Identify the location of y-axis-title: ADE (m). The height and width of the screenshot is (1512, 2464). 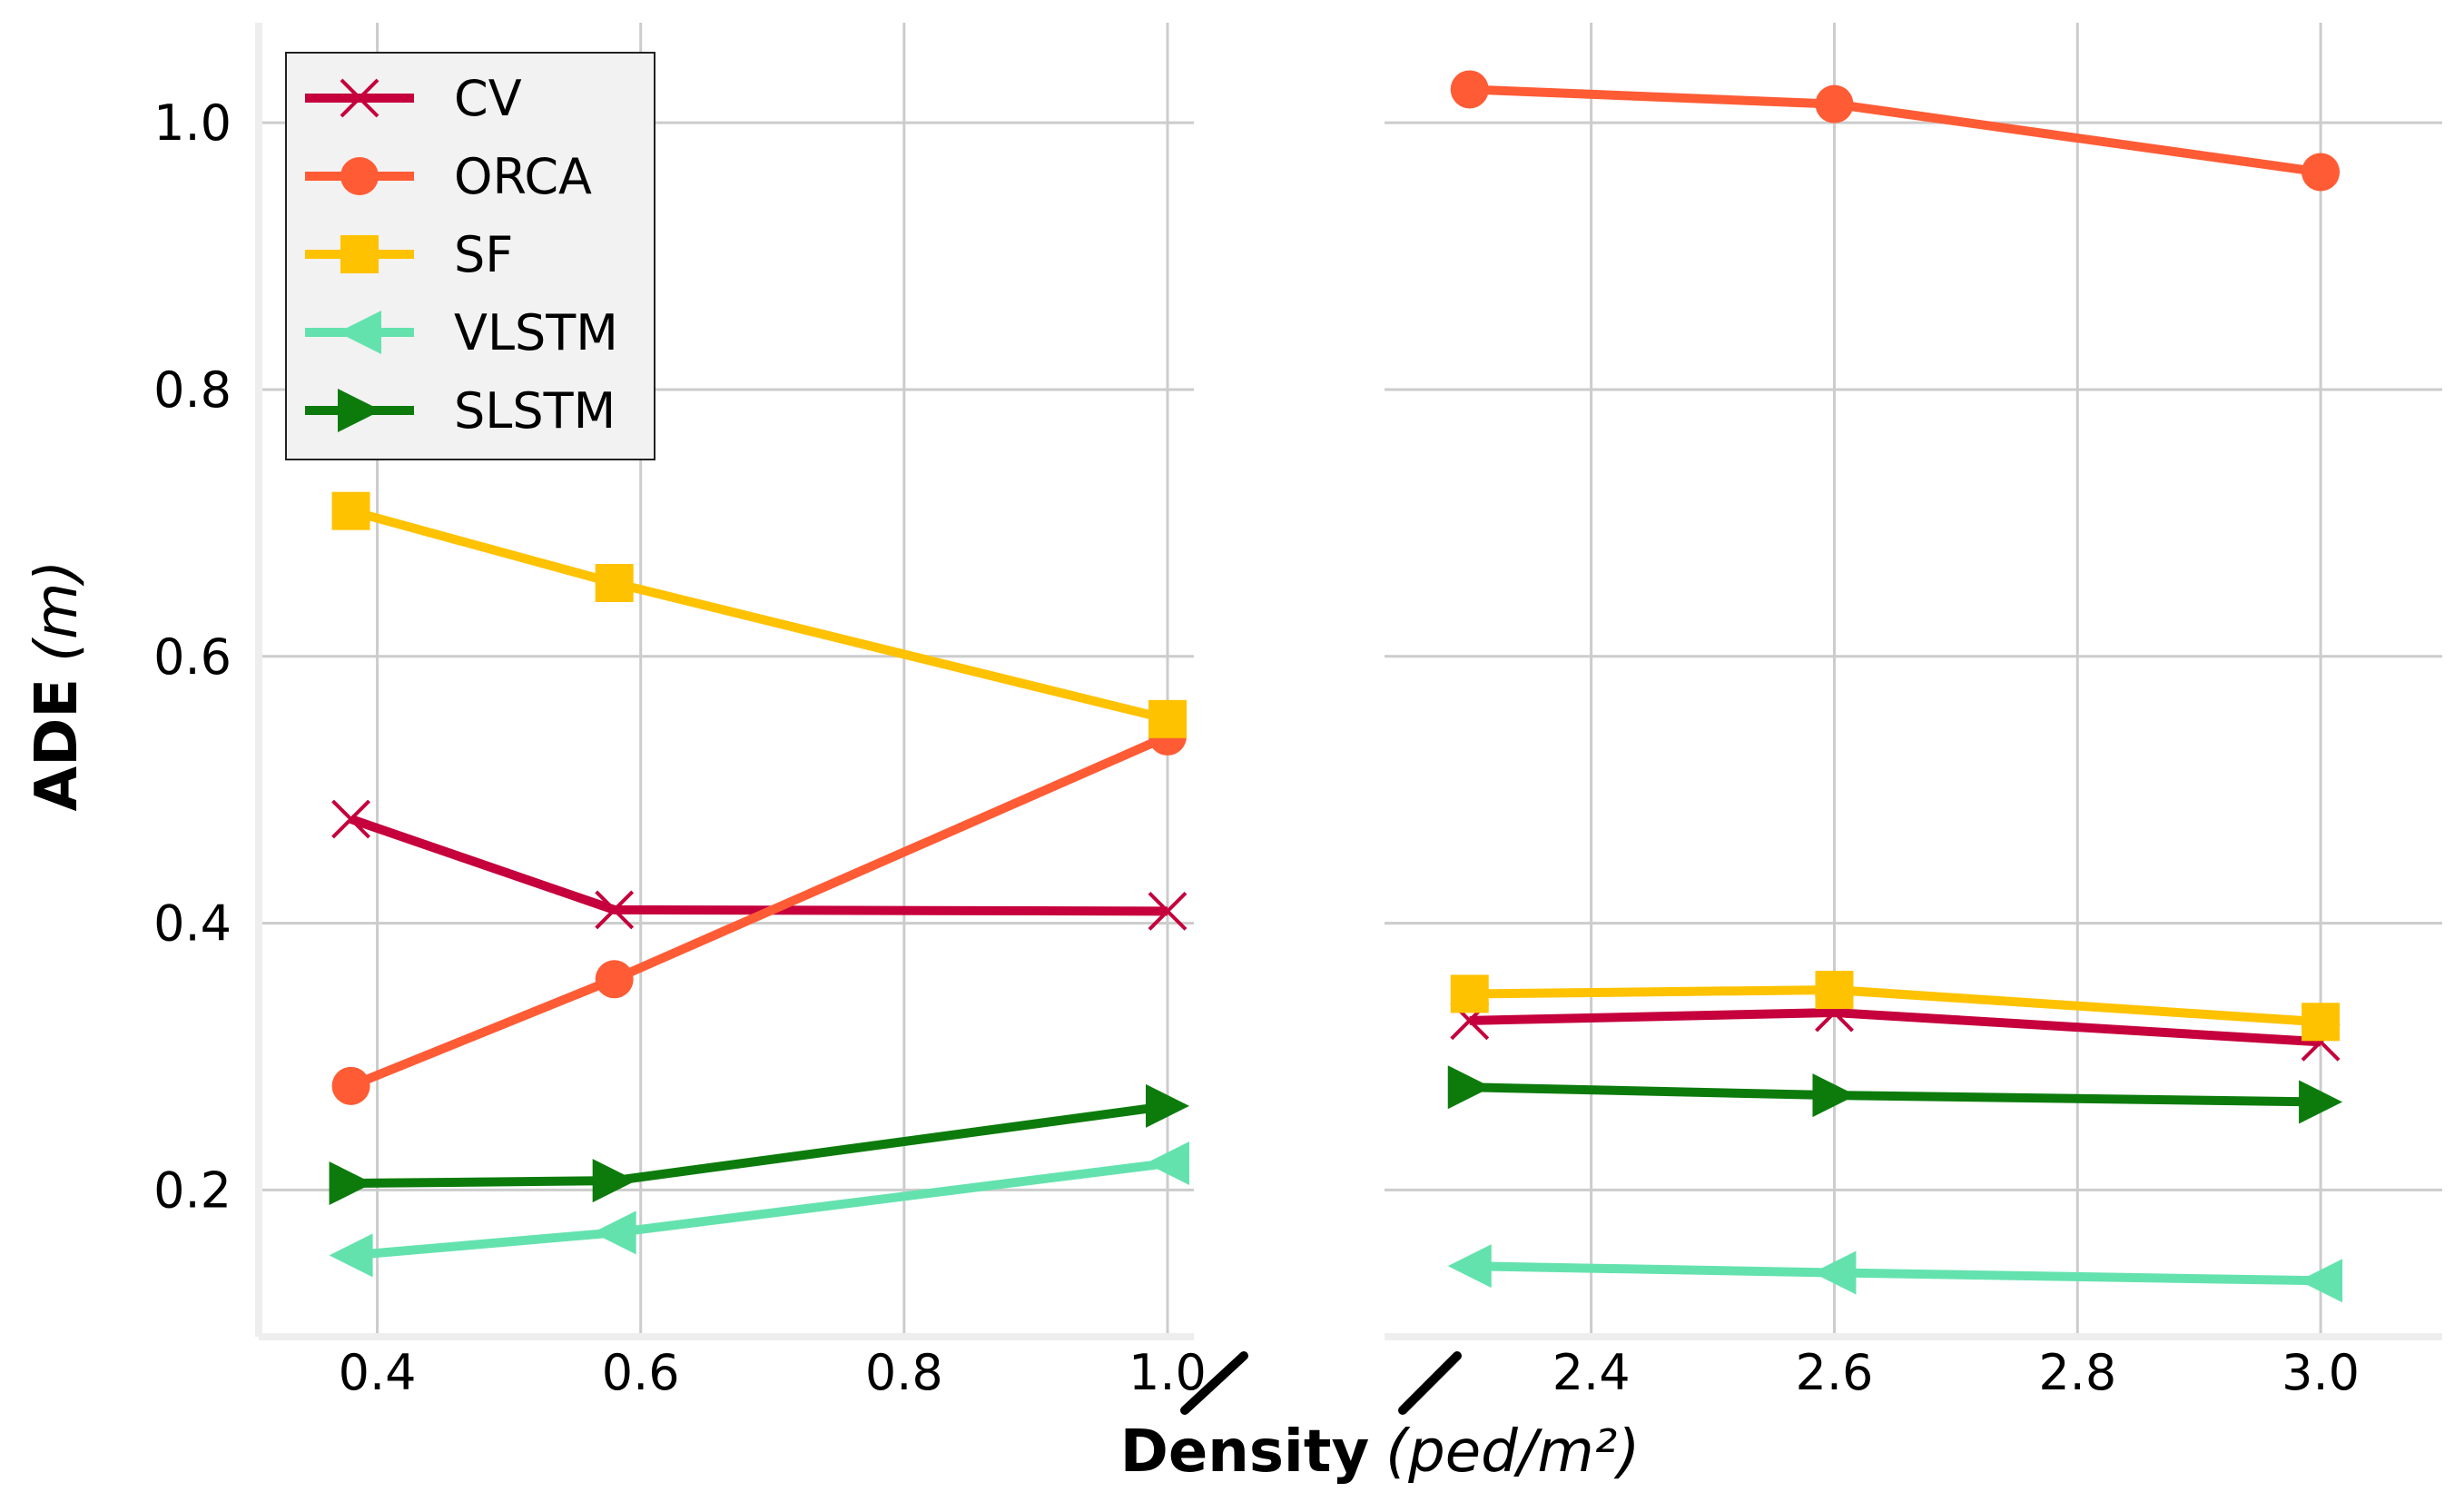
(57, 686).